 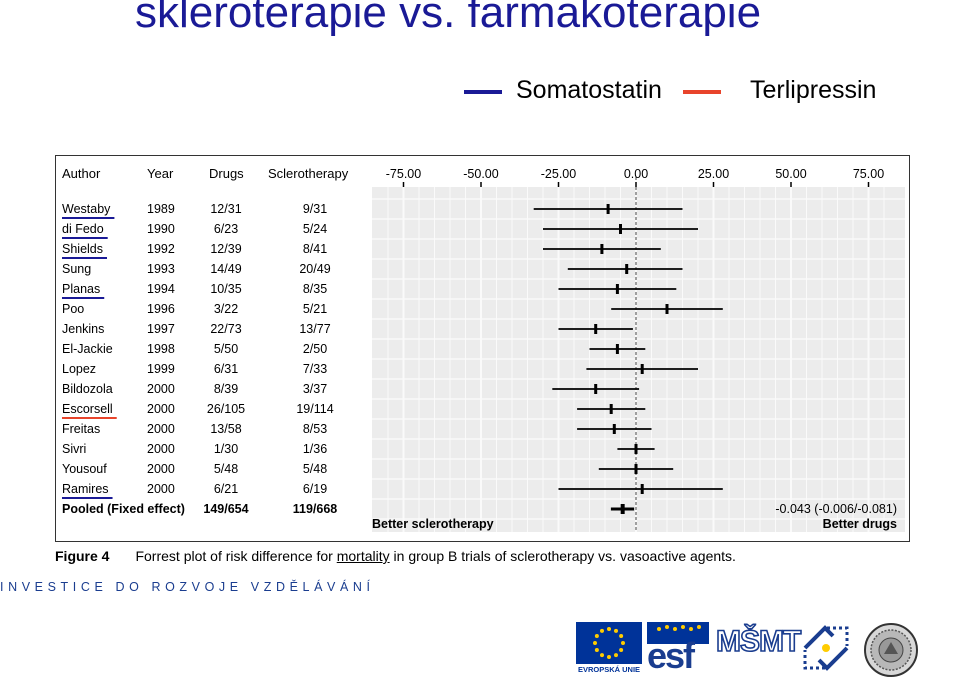 I want to click on study-author: Sung, so click(x=76, y=269).